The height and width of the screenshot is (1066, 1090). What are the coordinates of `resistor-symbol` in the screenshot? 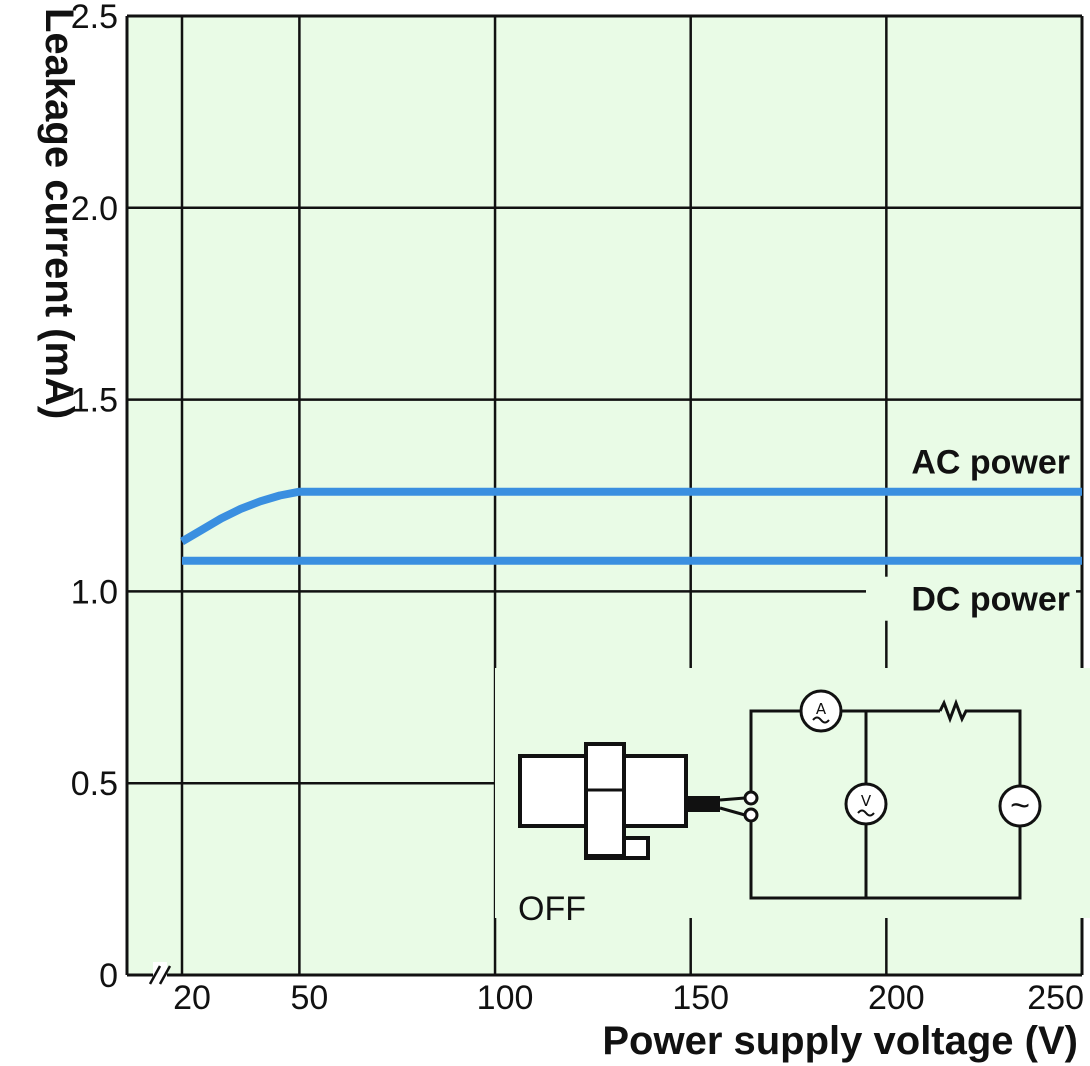 It's located at (954, 711).